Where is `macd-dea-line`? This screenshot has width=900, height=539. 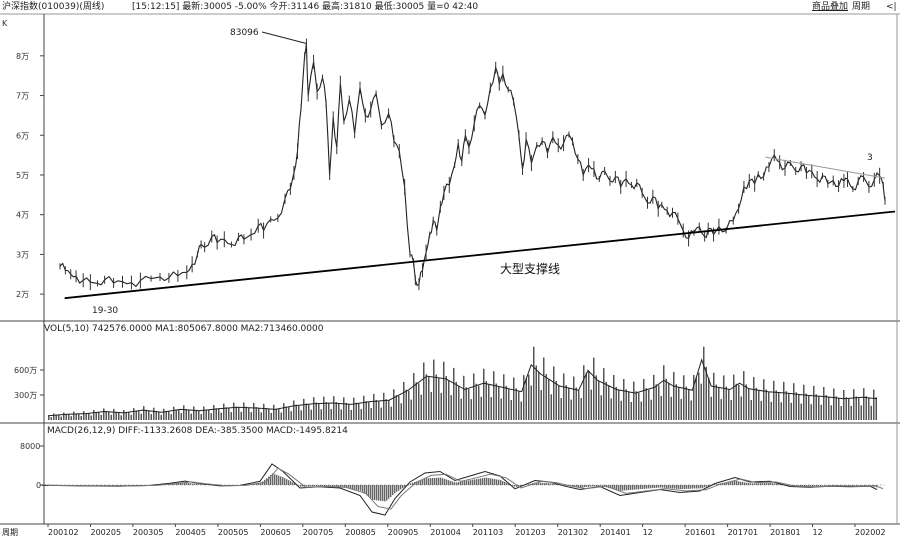 macd-dea-line is located at coordinates (465, 488).